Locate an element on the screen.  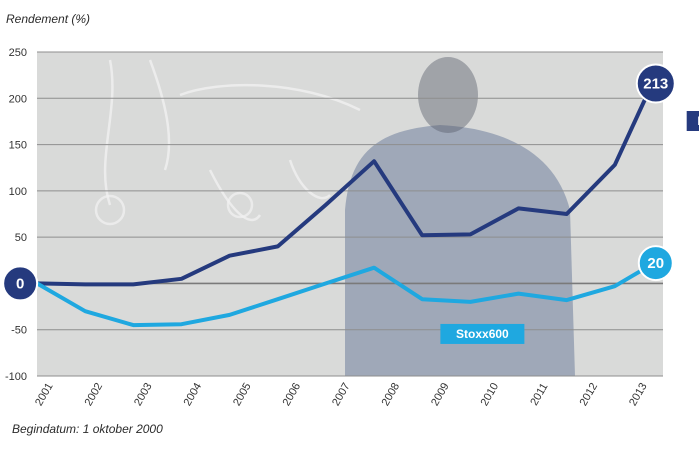
x-tick-label: 2012 is located at coordinates (589, 394).